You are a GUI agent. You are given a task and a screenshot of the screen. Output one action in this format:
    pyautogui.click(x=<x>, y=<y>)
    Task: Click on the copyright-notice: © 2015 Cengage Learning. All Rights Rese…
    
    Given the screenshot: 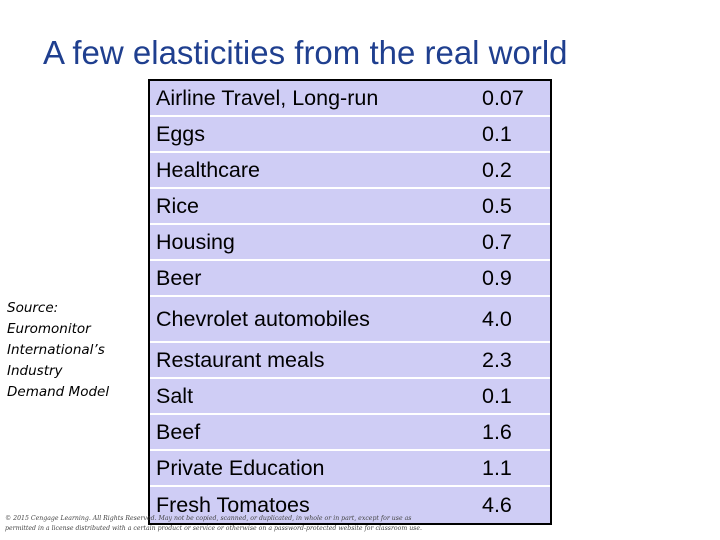 What is the action you would take?
    pyautogui.click(x=225, y=524)
    